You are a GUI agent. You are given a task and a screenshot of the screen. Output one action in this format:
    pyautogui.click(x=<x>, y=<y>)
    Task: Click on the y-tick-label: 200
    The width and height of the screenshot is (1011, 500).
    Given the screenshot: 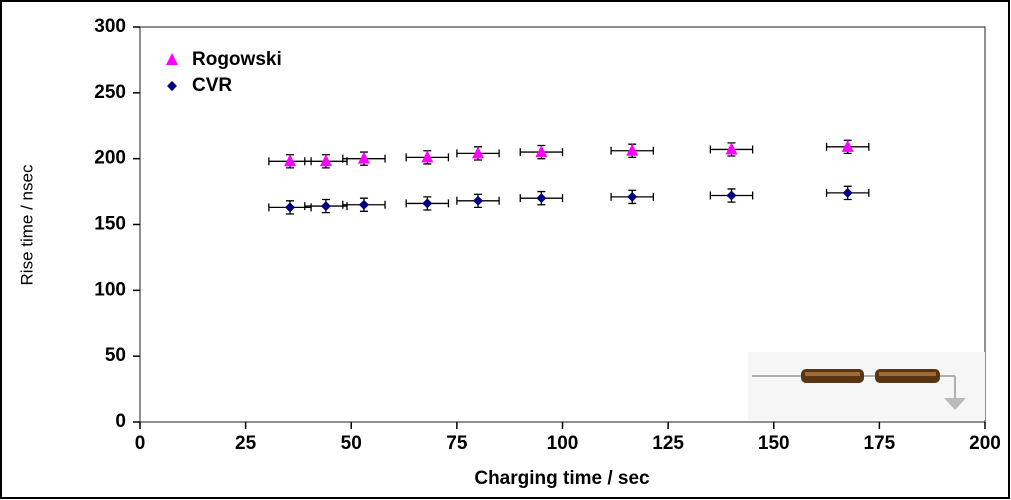 What is the action you would take?
    pyautogui.click(x=110, y=158)
    